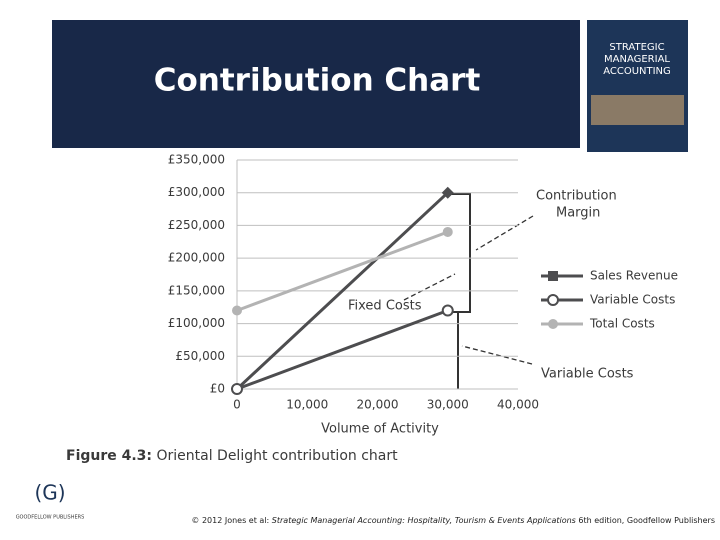 The width and height of the screenshot is (720, 540). Describe the element at coordinates (634, 276) in the screenshot. I see `legend-label: Sales Revenue` at that location.